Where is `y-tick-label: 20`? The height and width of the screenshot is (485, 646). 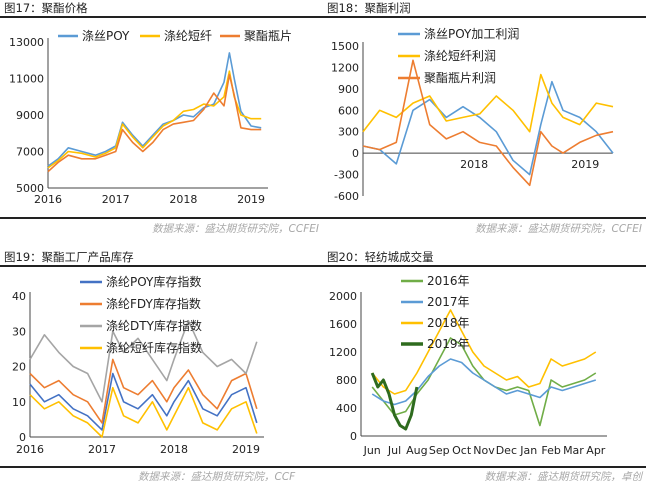
y-tick-label: 20 is located at coordinates (19, 367).